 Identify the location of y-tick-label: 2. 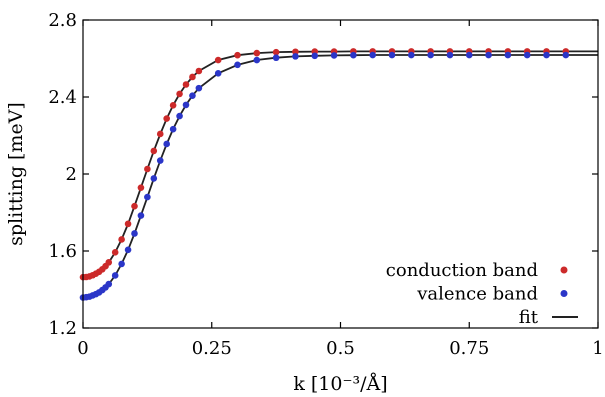
(71, 174).